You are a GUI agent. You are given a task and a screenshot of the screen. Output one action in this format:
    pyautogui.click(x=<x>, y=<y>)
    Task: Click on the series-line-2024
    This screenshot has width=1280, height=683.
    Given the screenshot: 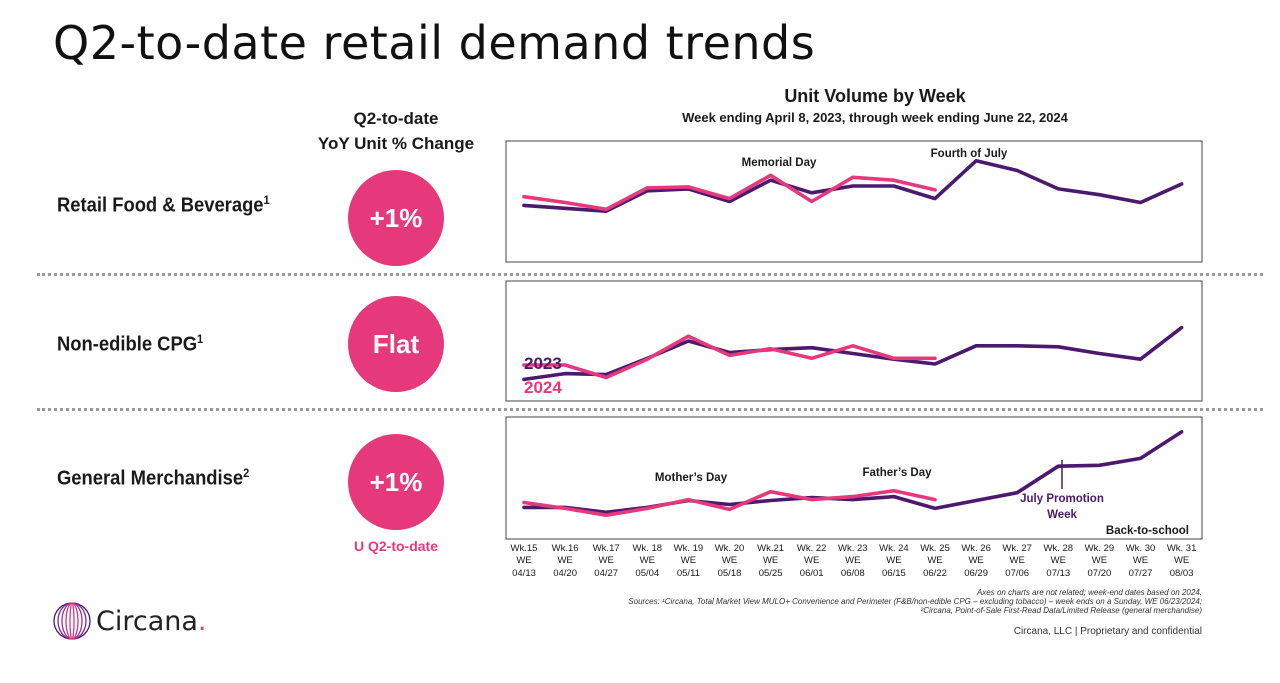 What is the action you would take?
    pyautogui.click(x=729, y=192)
    